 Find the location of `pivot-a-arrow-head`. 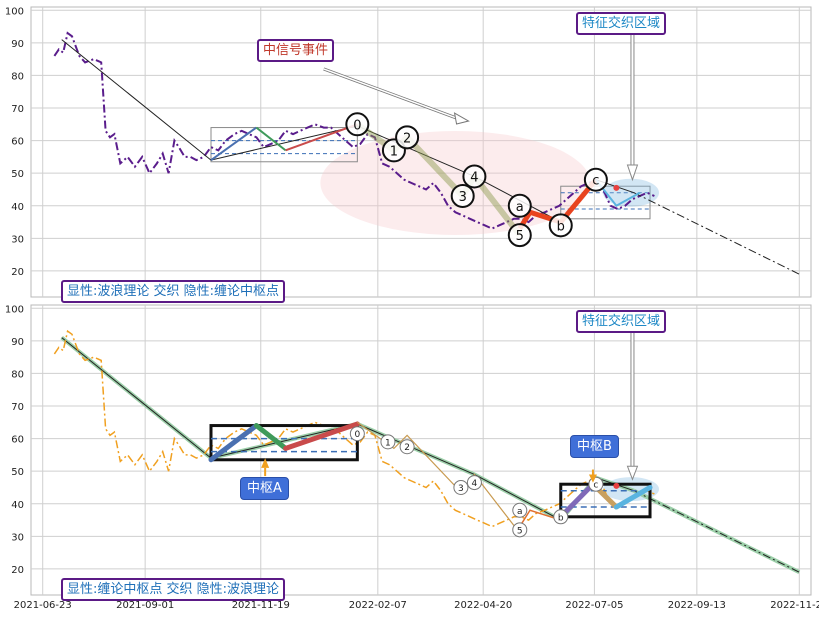

pivot-a-arrow-head is located at coordinates (265, 463).